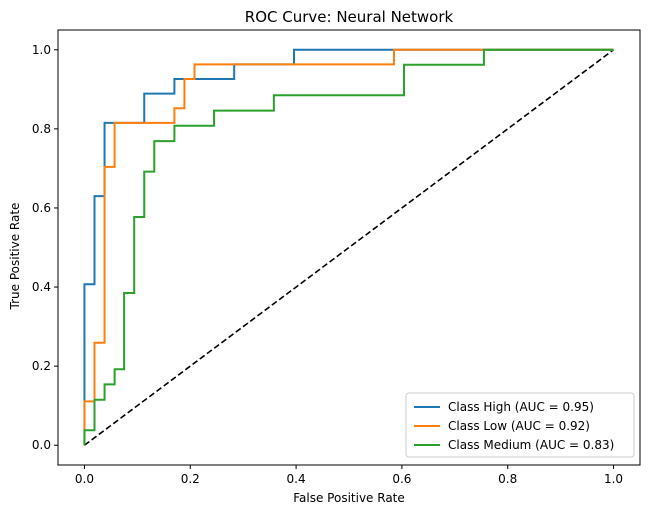 The height and width of the screenshot is (514, 650). I want to click on x-tick-label: 0.4, so click(296, 479).